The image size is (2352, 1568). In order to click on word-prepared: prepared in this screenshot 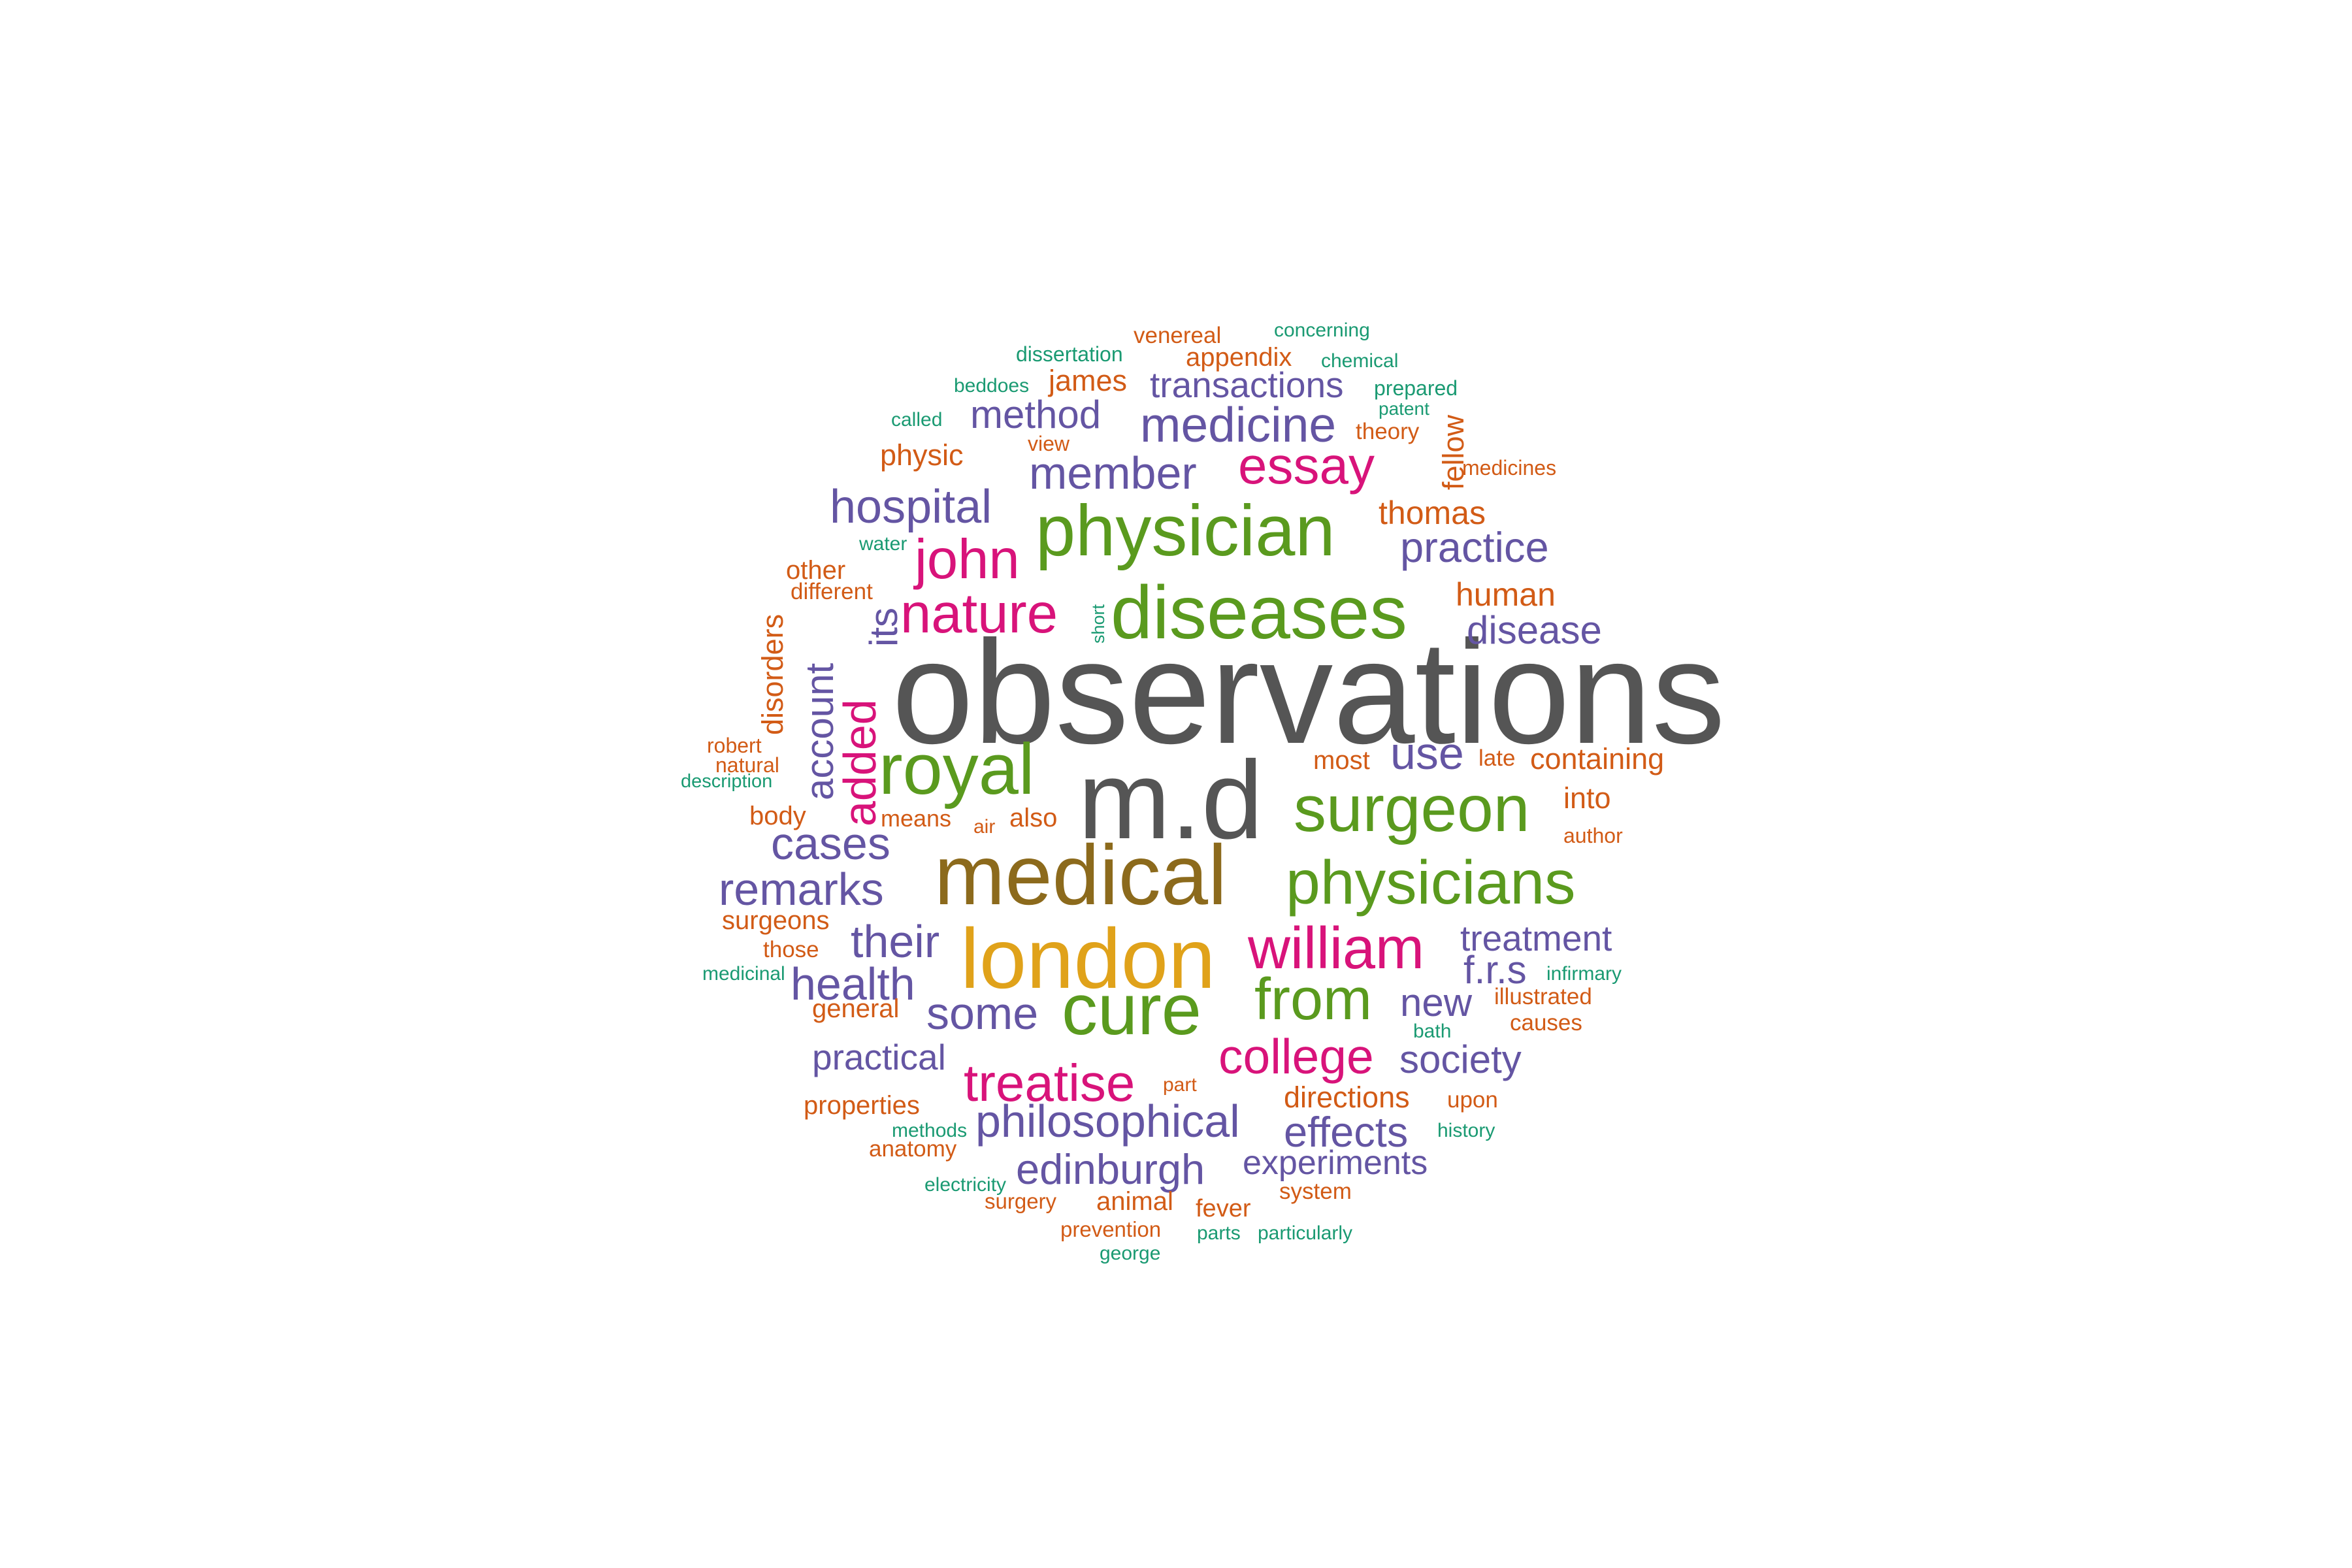, I will do `click(1416, 388)`.